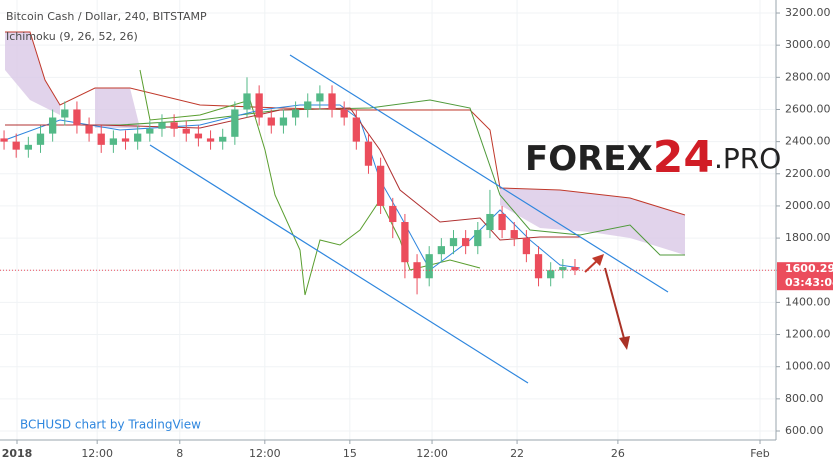 The image size is (833, 467). I want to click on countdown-label: 03:43:04, so click(809, 282).